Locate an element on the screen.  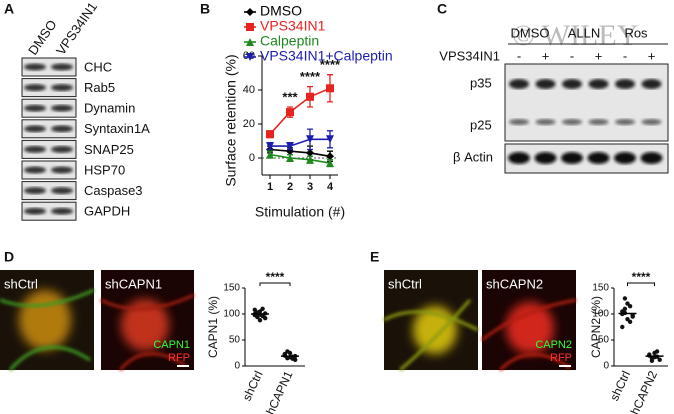
condition-label: VPS34IN1 is located at coordinates (469, 55).